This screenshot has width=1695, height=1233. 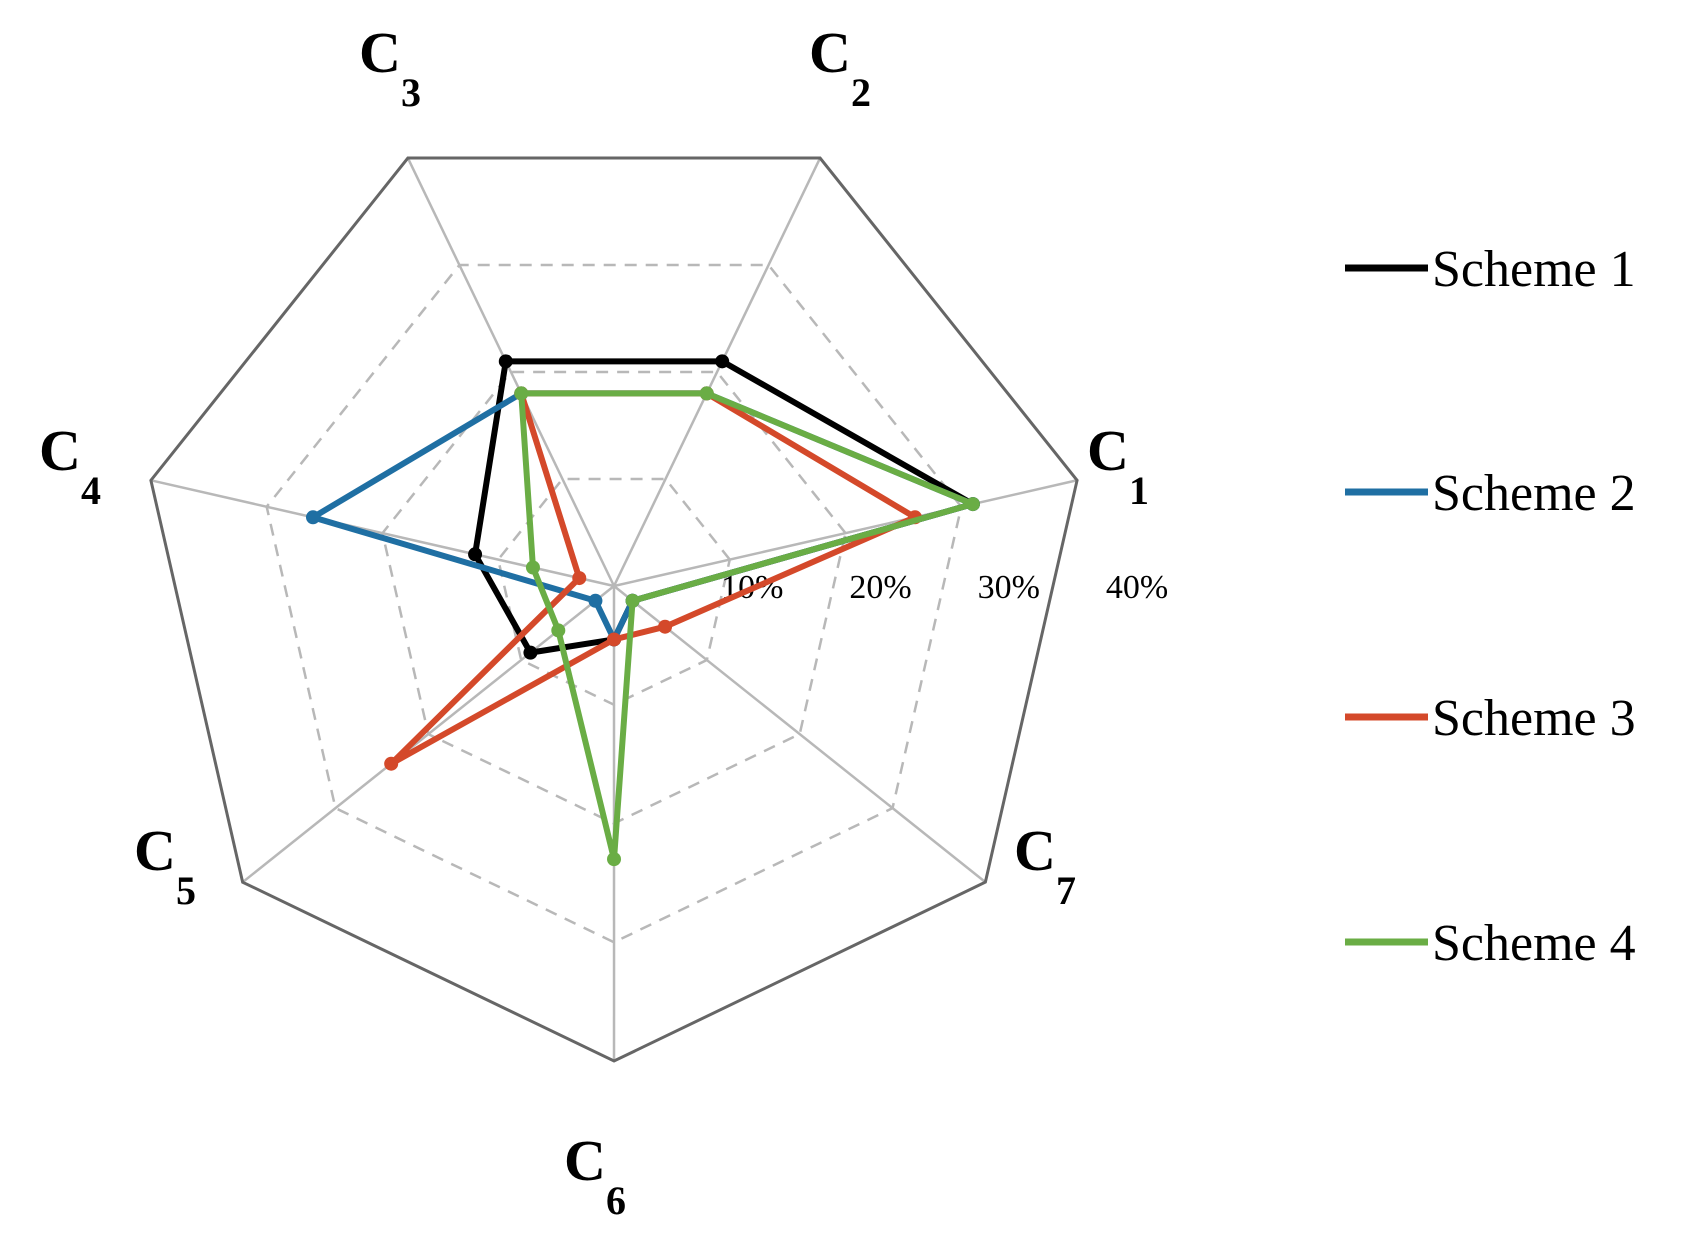 I want to click on legend: Scheme 1 Scheme 2 Scheme 3 Scheme 4, so click(x=1490, y=606).